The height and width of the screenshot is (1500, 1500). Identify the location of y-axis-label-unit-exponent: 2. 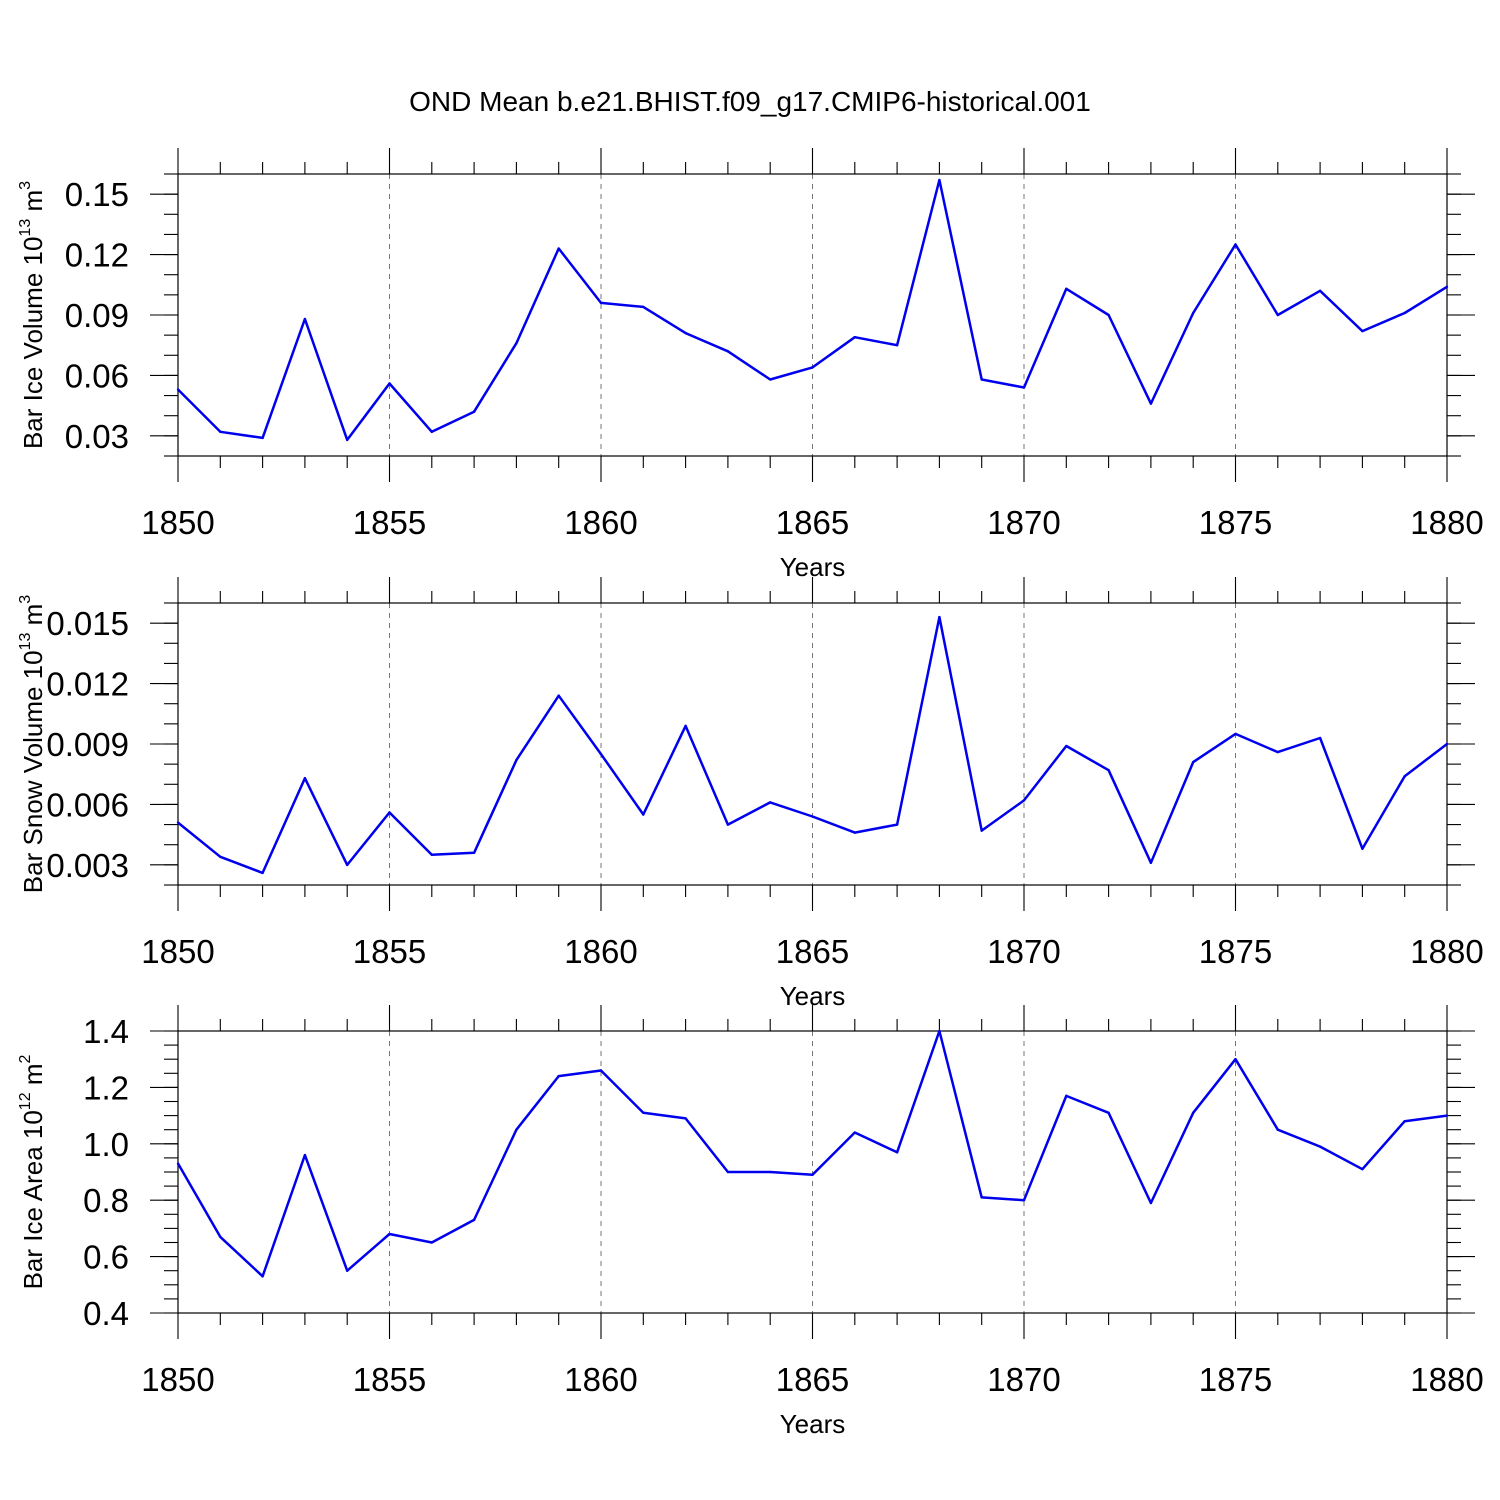
(25, 1058).